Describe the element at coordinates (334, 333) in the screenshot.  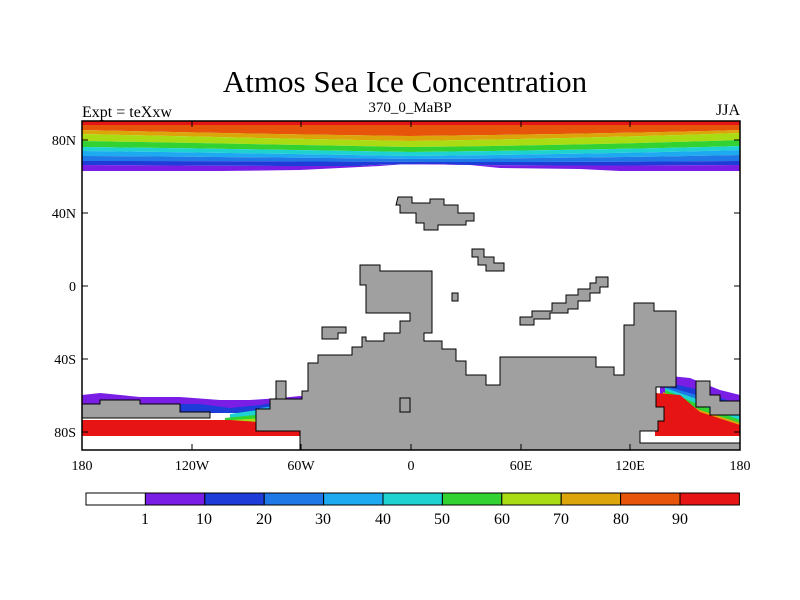
I see `land-island-west` at that location.